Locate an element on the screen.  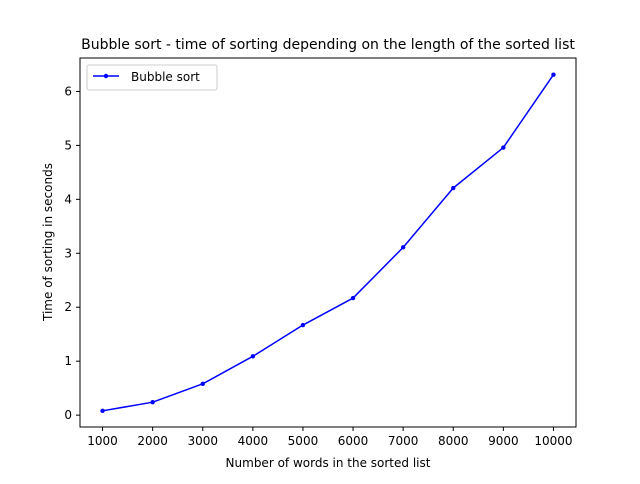
x-tick-label: 1000 is located at coordinates (102, 441).